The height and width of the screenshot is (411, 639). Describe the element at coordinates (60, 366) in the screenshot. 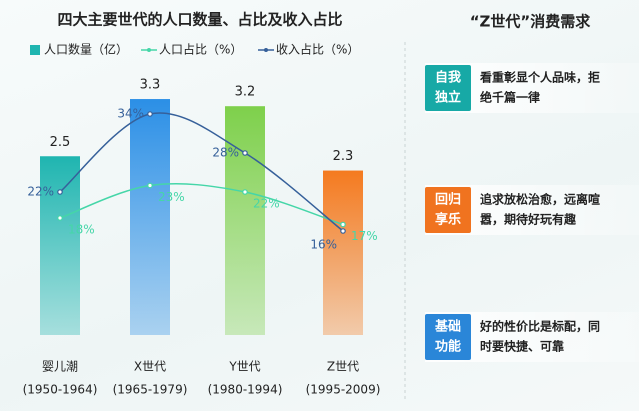

I see `x-tick-label: 婴儿潮` at that location.